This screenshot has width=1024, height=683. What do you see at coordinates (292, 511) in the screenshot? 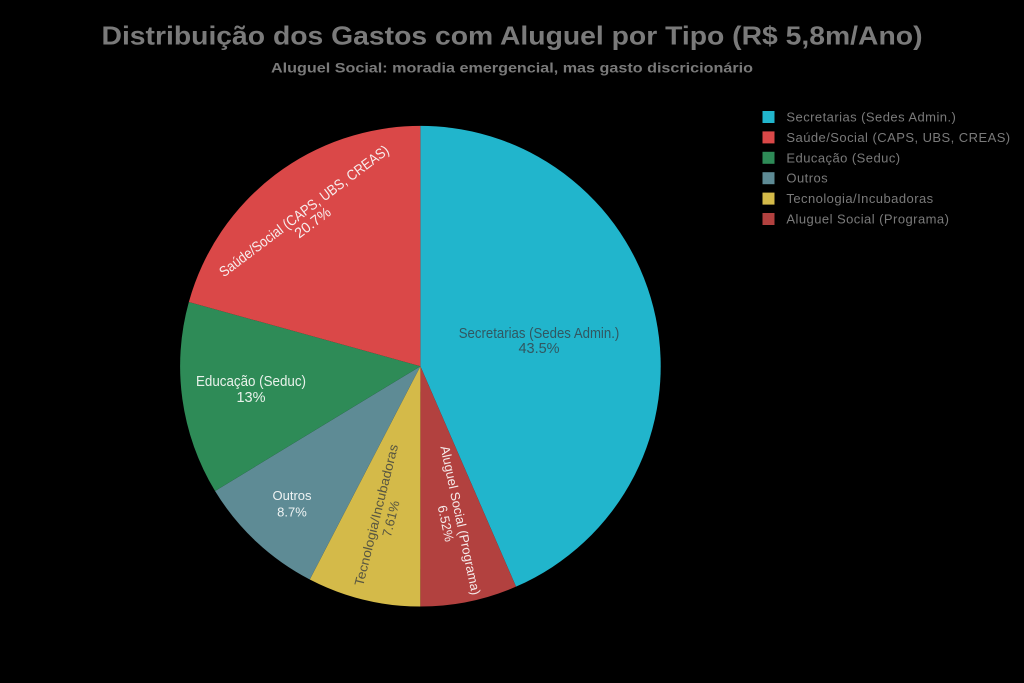
I see `svg-text: 8.7%` at bounding box center [292, 511].